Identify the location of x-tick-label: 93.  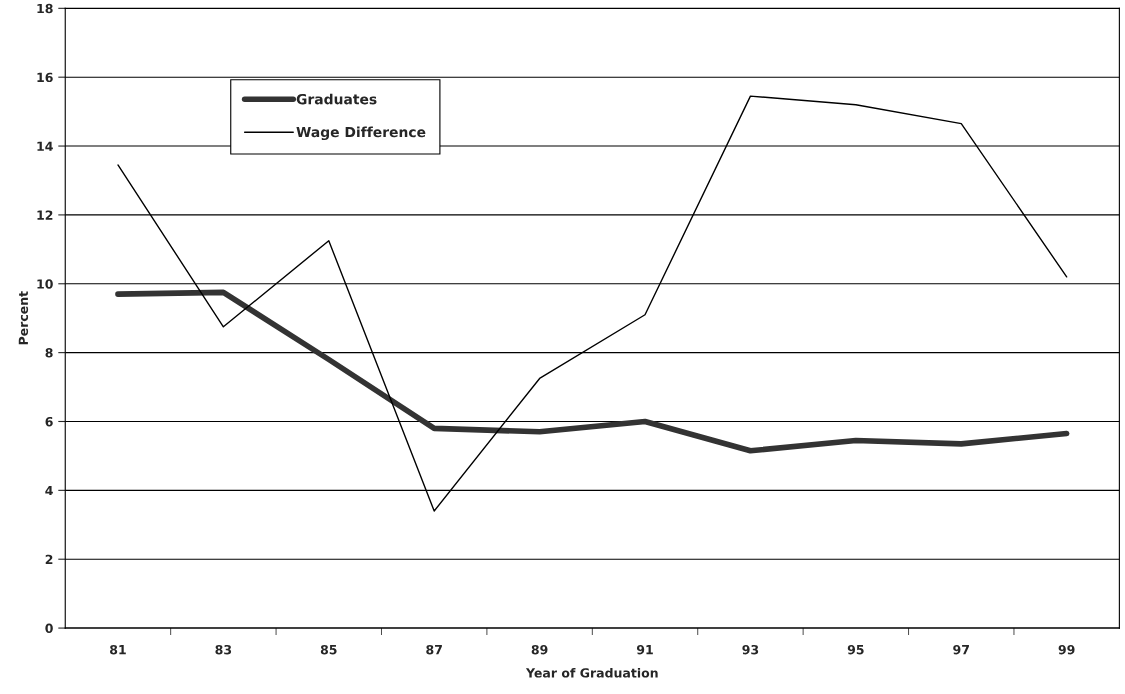
(750, 649).